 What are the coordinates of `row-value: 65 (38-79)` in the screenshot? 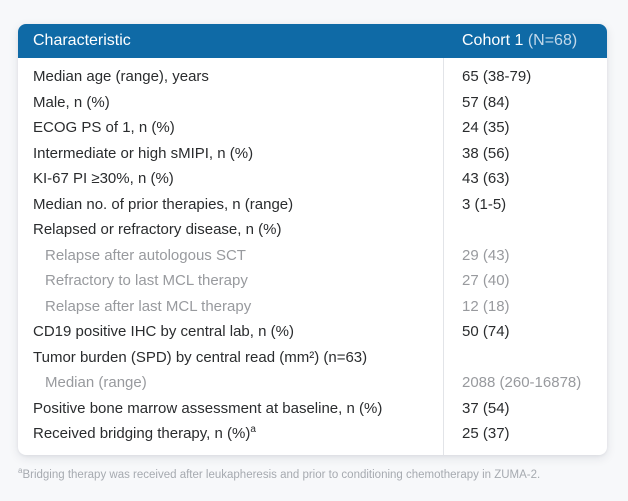 It's located at (497, 76).